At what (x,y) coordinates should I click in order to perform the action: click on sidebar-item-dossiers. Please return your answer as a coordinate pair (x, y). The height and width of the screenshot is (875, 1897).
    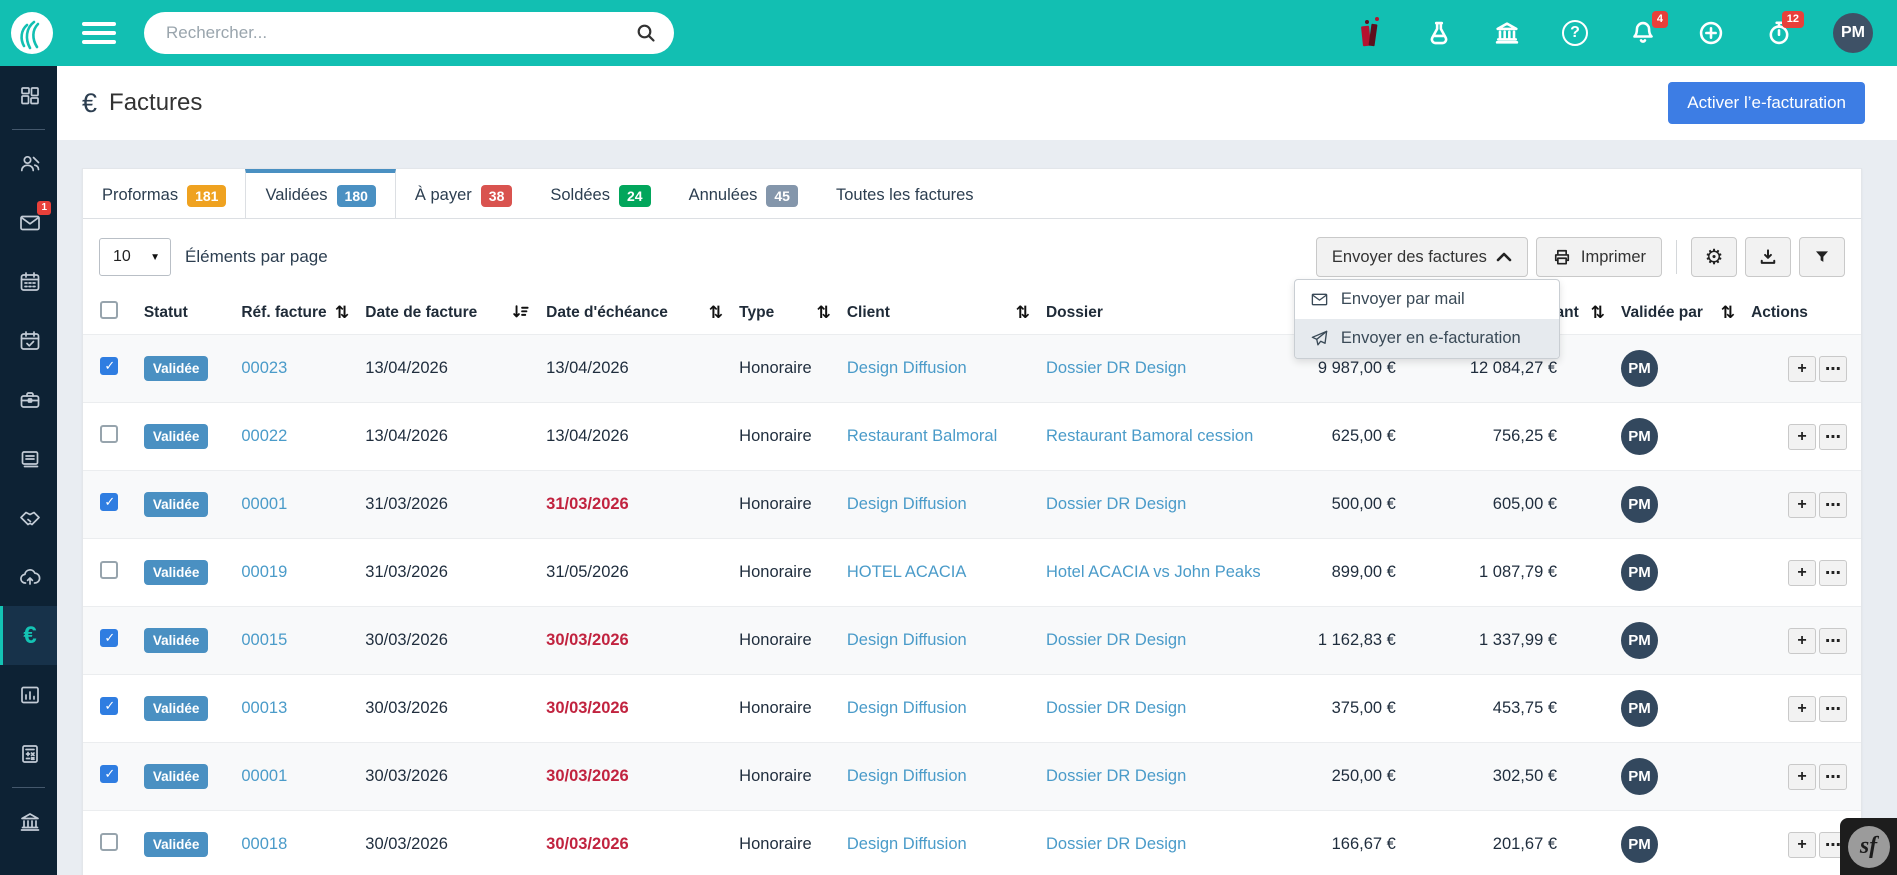
    Looking at the image, I should click on (28, 399).